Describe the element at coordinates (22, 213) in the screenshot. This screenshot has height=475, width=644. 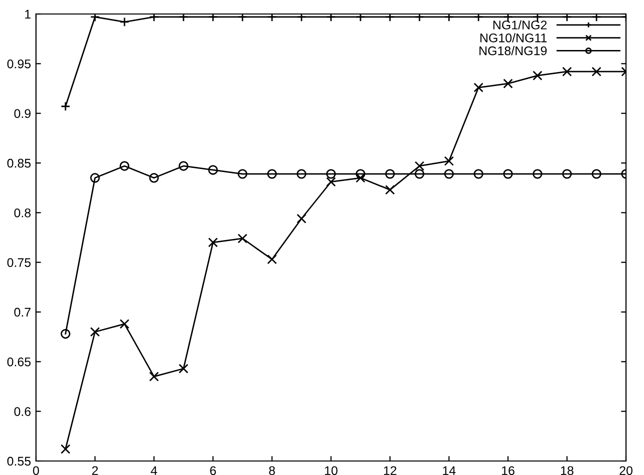
I see `y-tick-label: 0.8` at that location.